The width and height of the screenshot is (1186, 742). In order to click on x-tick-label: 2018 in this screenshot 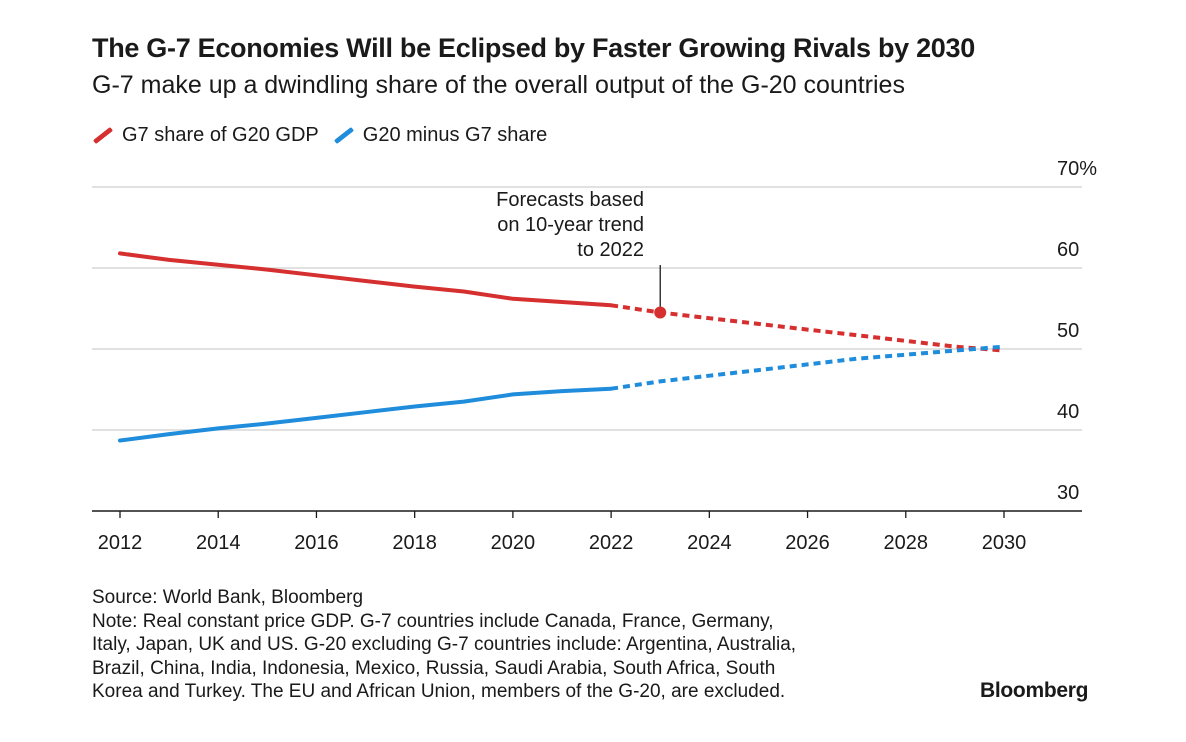, I will do `click(414, 543)`.